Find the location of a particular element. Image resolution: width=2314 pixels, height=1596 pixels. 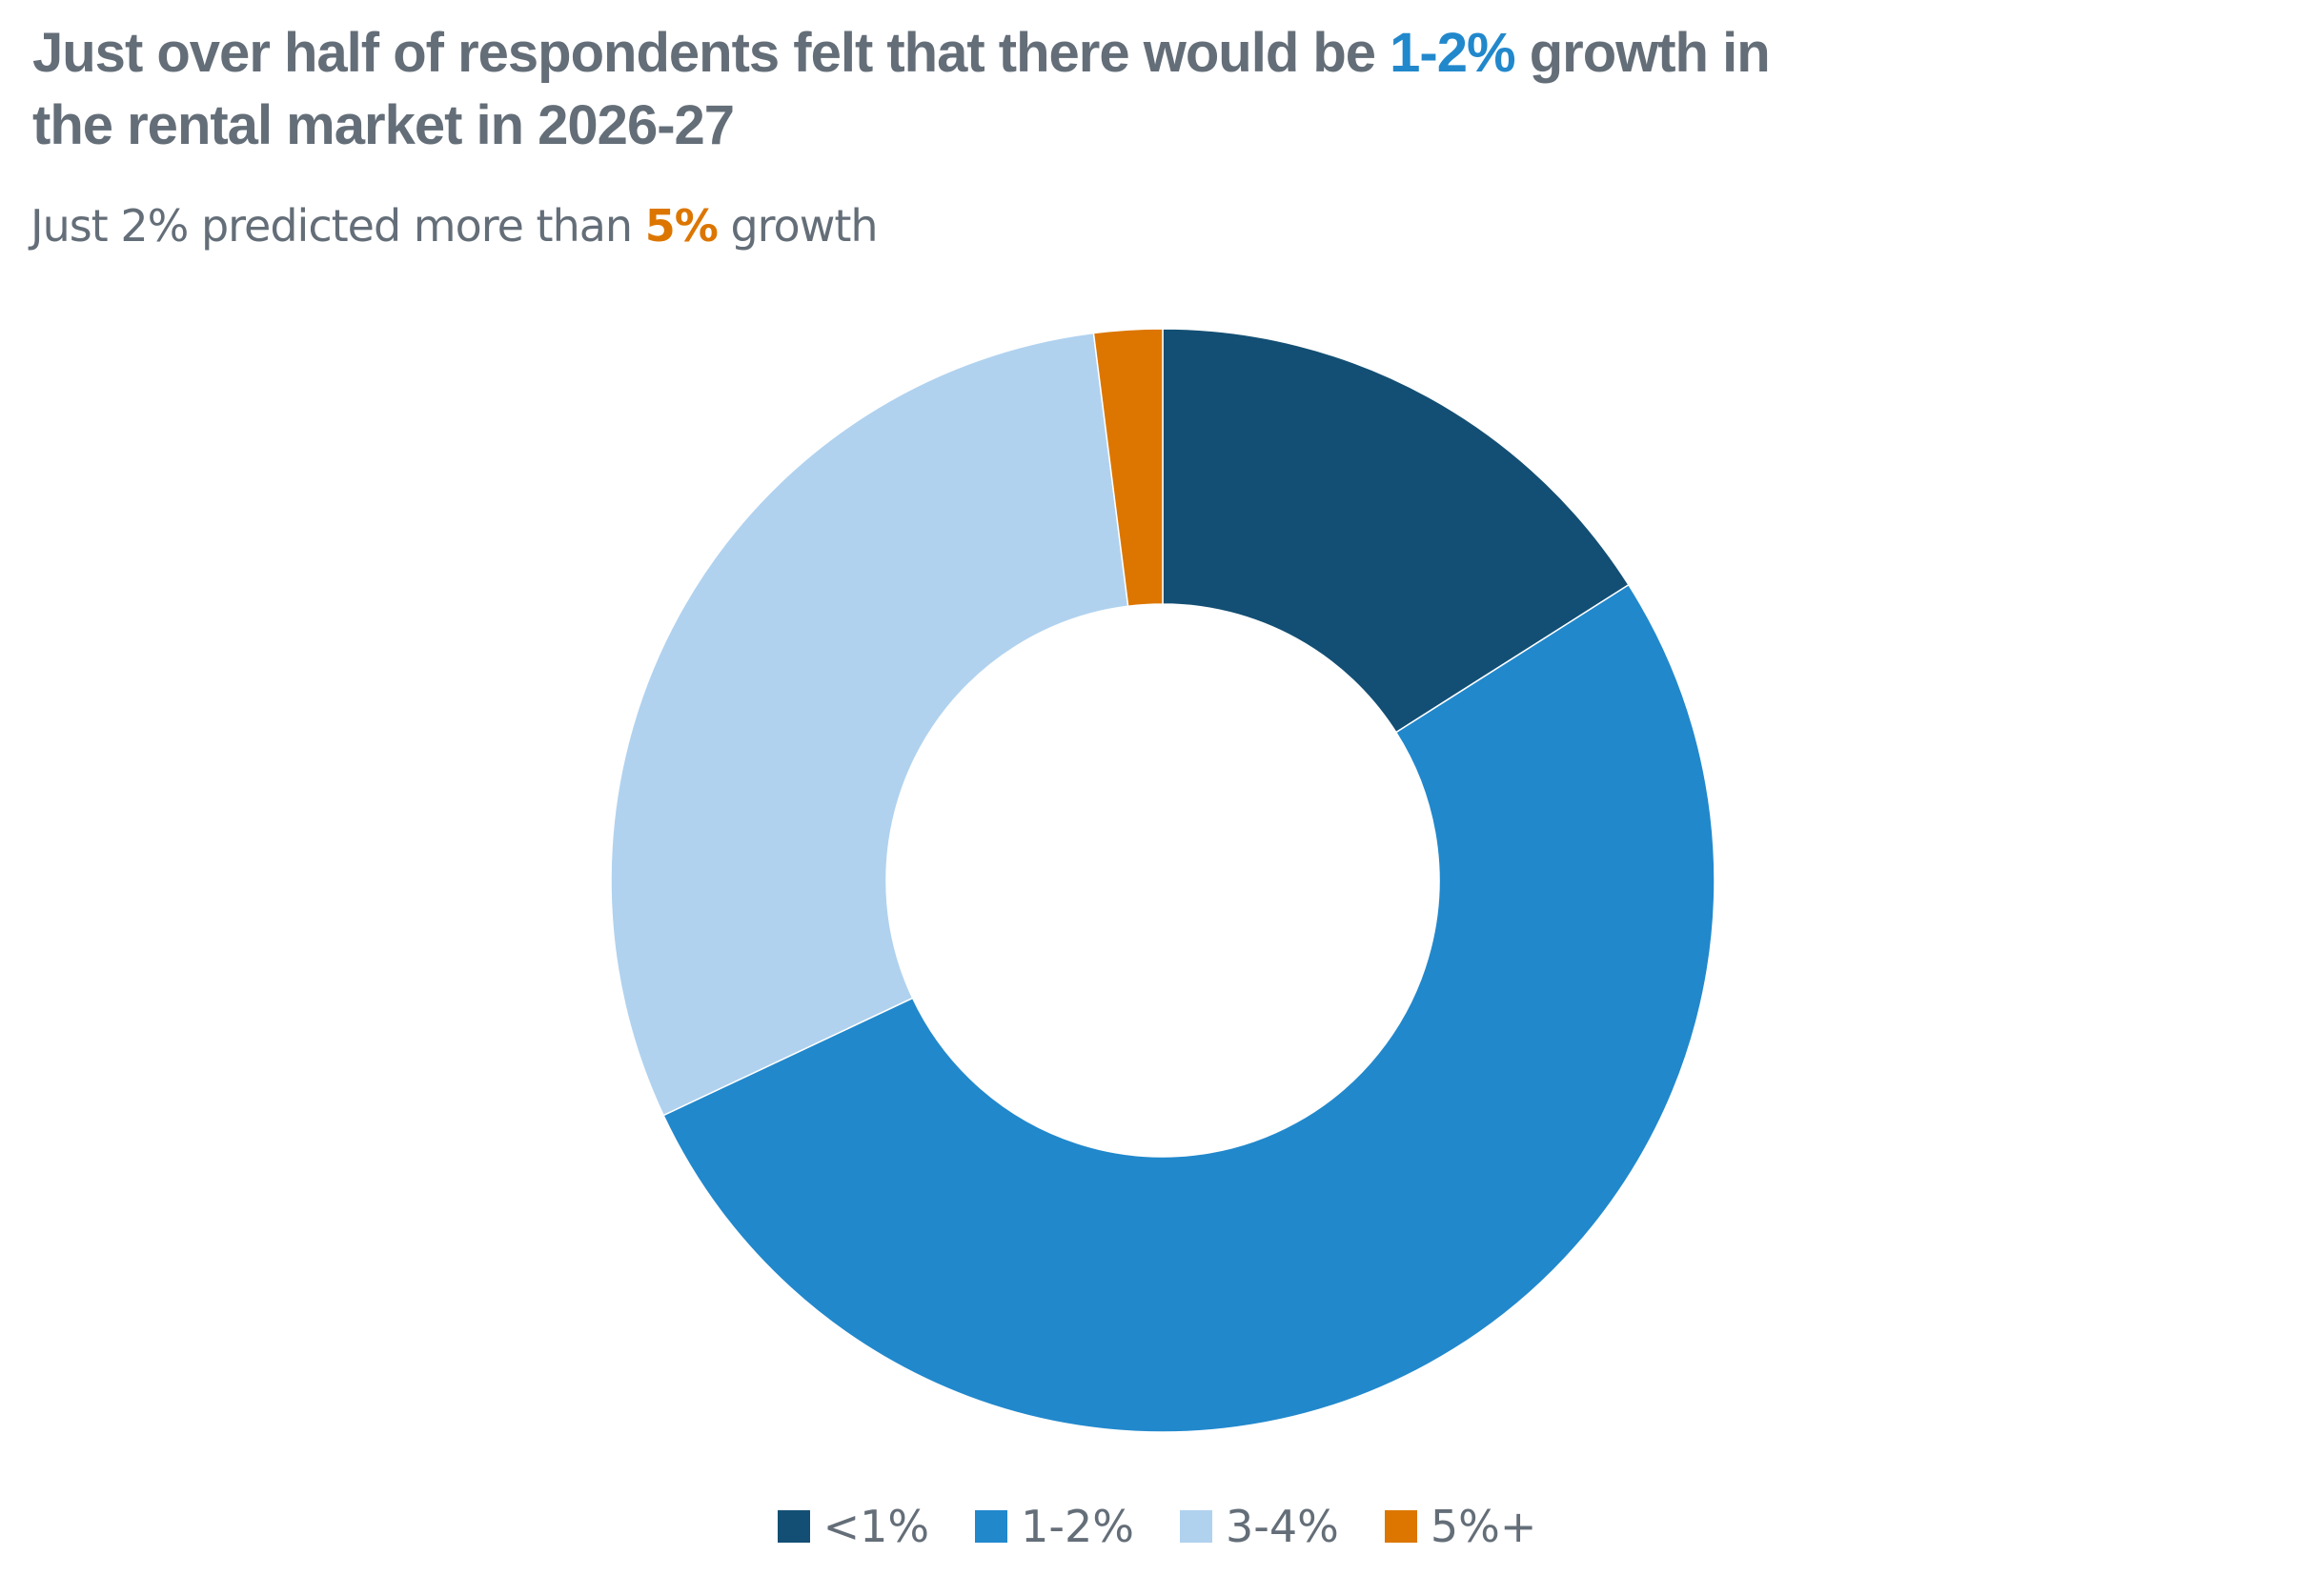

title-text-end: growth in the rental market in 2026-27 is located at coordinates (901, 89).